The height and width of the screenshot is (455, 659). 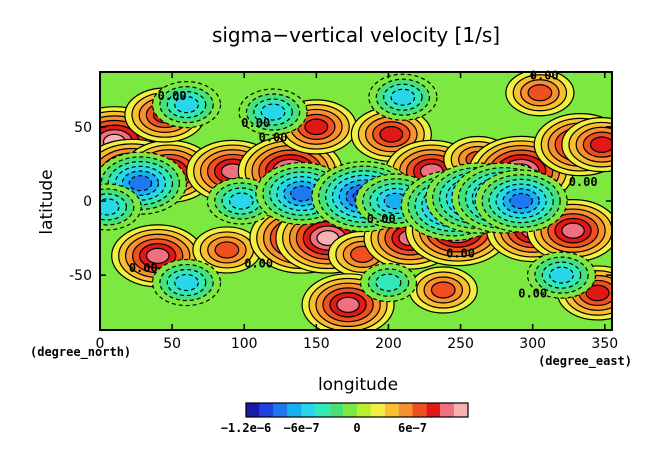 I want to click on y-unit-label: (degree_north), so click(x=80, y=352).